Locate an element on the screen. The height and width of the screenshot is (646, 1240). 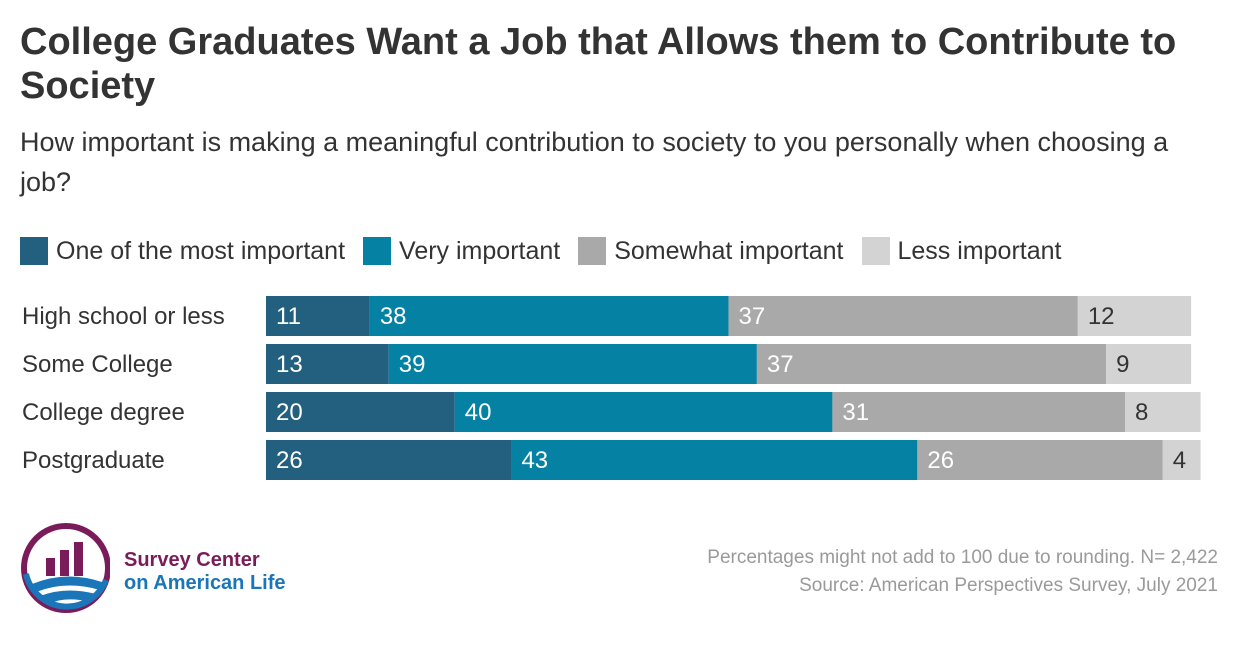
legend-label: Less important is located at coordinates (979, 250).